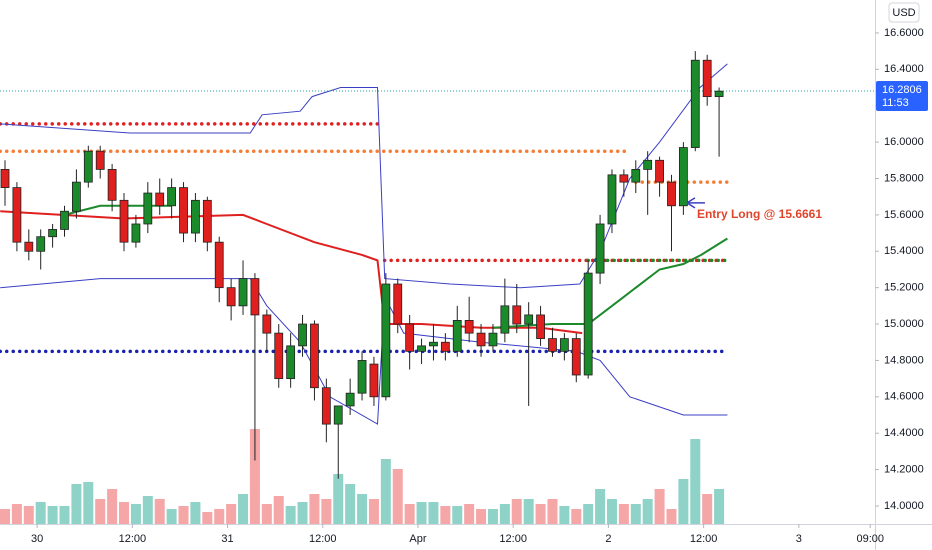  Describe the element at coordinates (904, 178) in the screenshot. I see `y-tick-label: 15.8000` at that location.